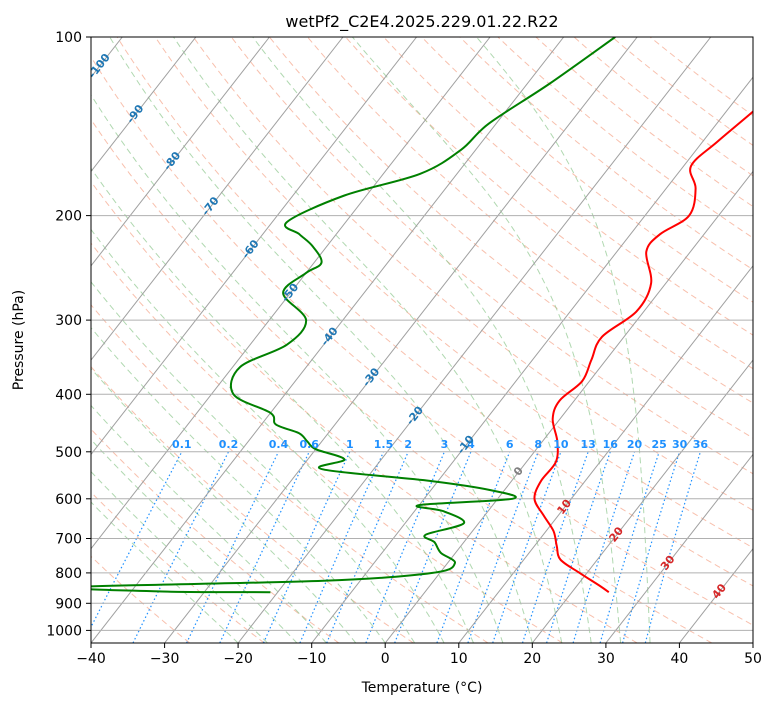 This screenshot has width=775, height=708. Describe the element at coordinates (68, 217) in the screenshot. I see `y-tick-label: 200` at that location.